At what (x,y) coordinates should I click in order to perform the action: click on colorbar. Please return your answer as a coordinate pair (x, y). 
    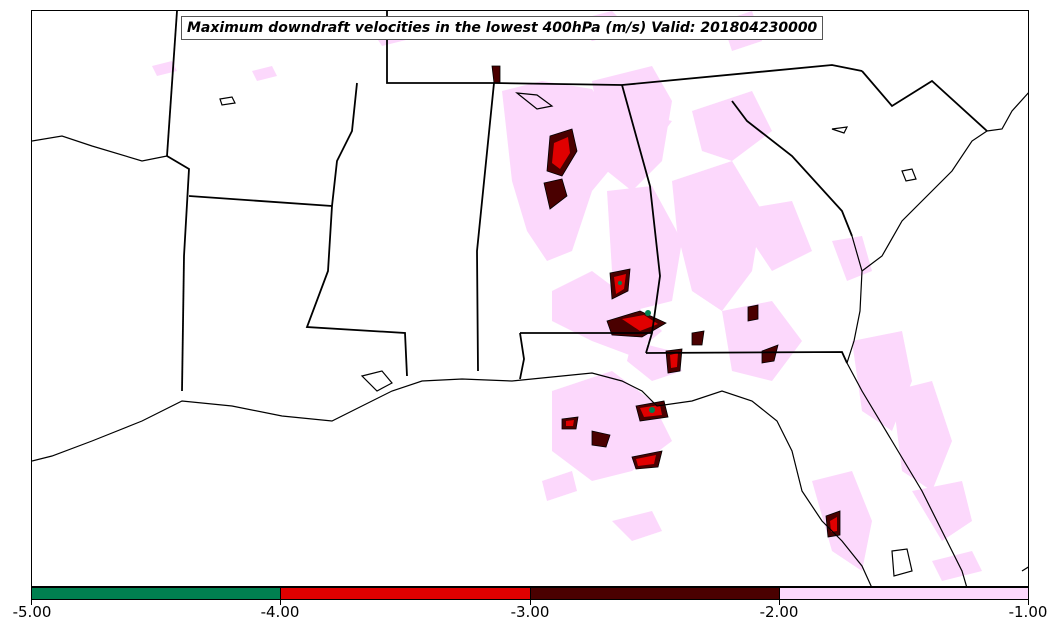
    Looking at the image, I should click on (530, 593).